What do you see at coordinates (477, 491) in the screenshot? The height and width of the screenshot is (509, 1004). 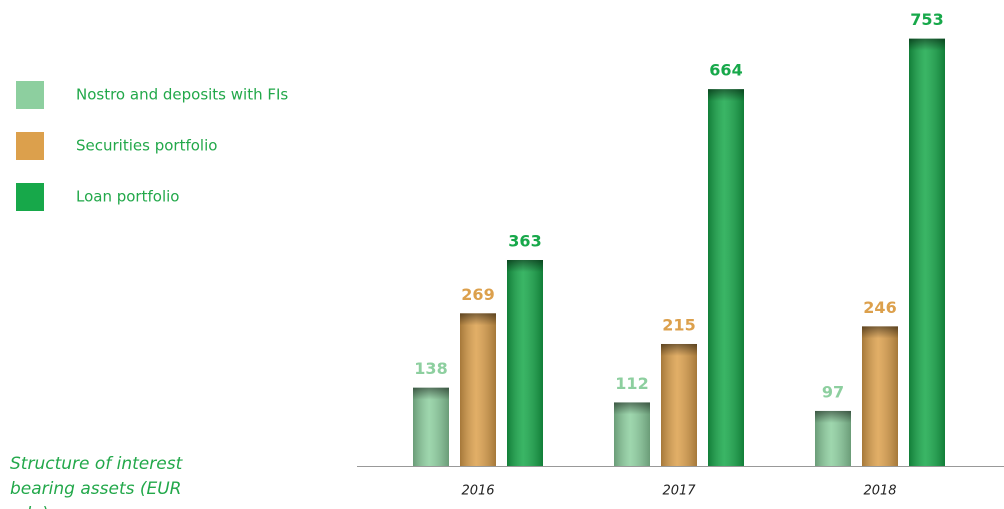 I see `x-tick-label: 2016` at bounding box center [477, 491].